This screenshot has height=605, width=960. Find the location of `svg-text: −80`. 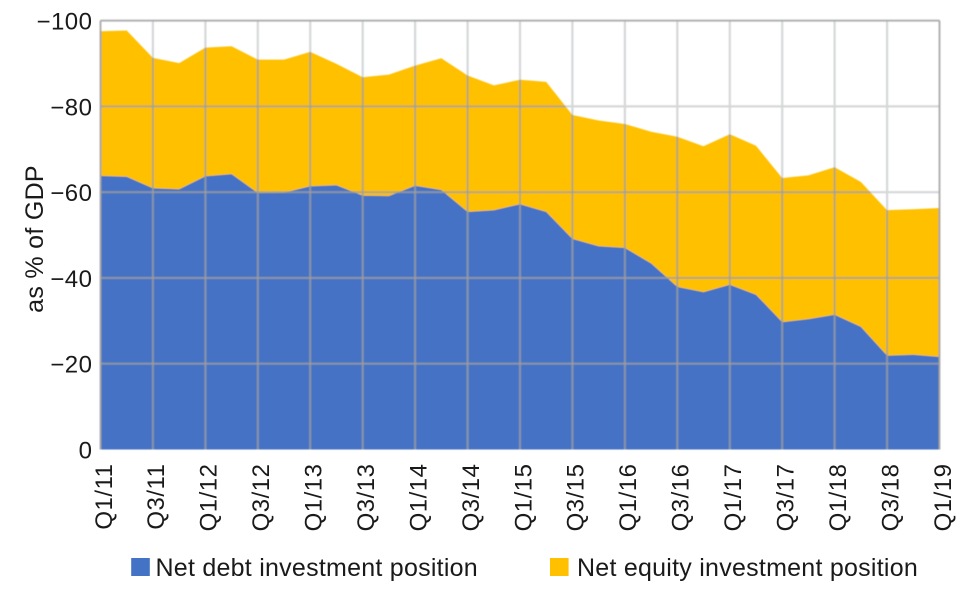

svg-text: −80 is located at coordinates (71, 107).